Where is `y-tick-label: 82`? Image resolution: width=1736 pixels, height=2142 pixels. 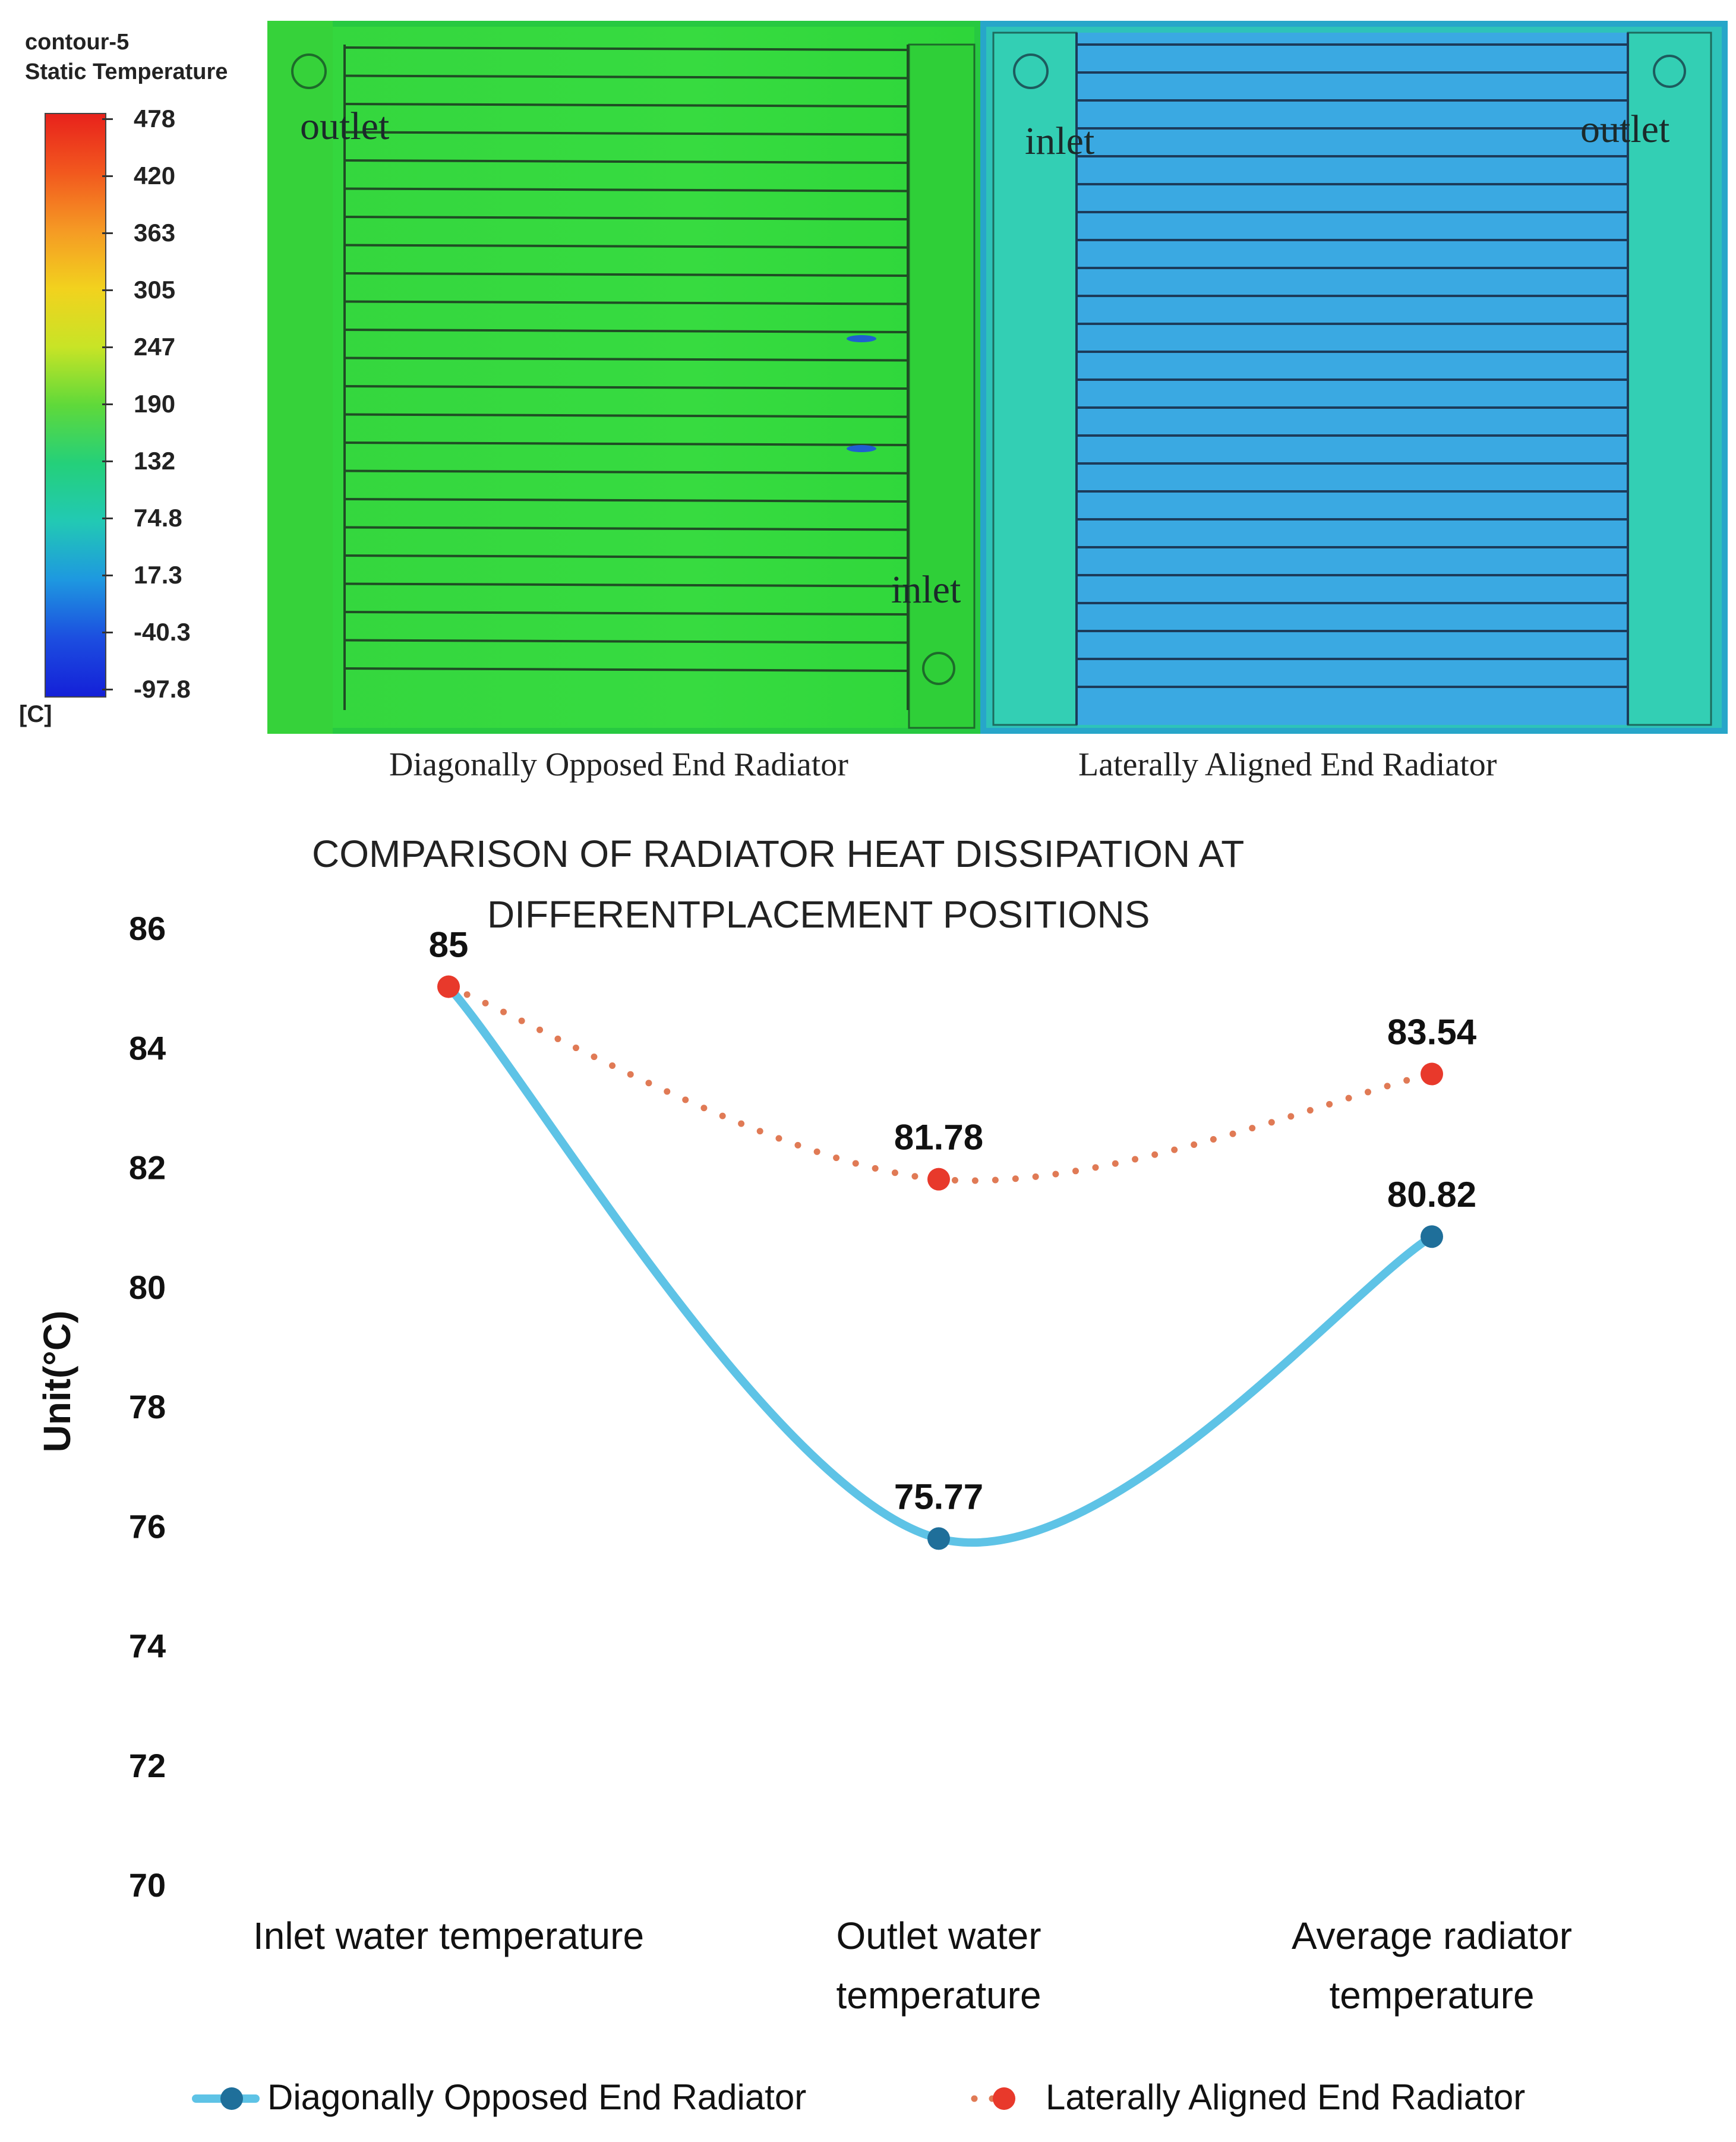 y-tick-label: 82 is located at coordinates (147, 1168).